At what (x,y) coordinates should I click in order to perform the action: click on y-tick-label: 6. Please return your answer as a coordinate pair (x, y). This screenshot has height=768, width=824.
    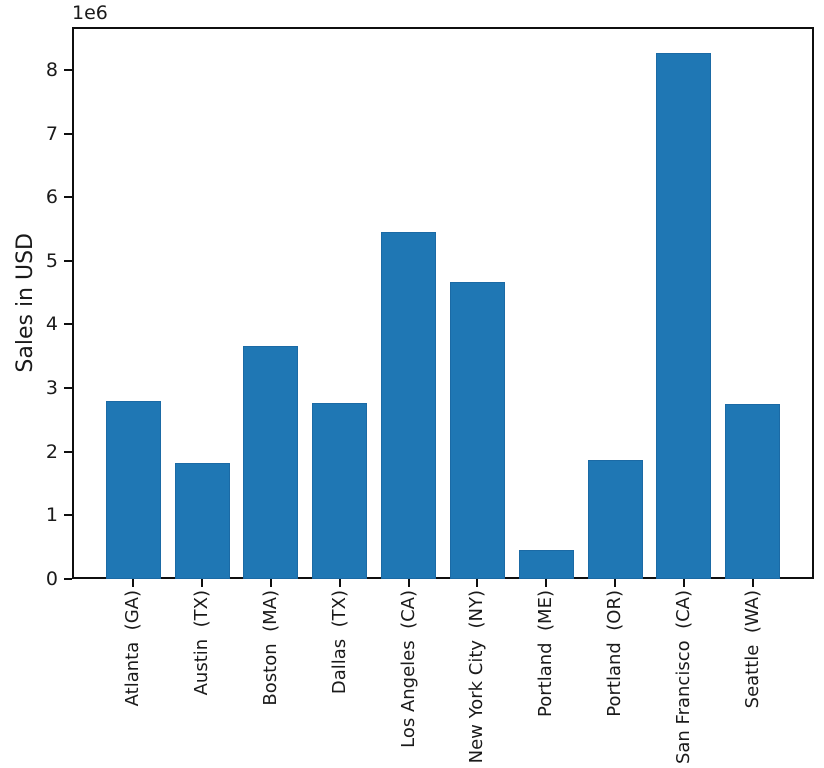
    Looking at the image, I should click on (51, 197).